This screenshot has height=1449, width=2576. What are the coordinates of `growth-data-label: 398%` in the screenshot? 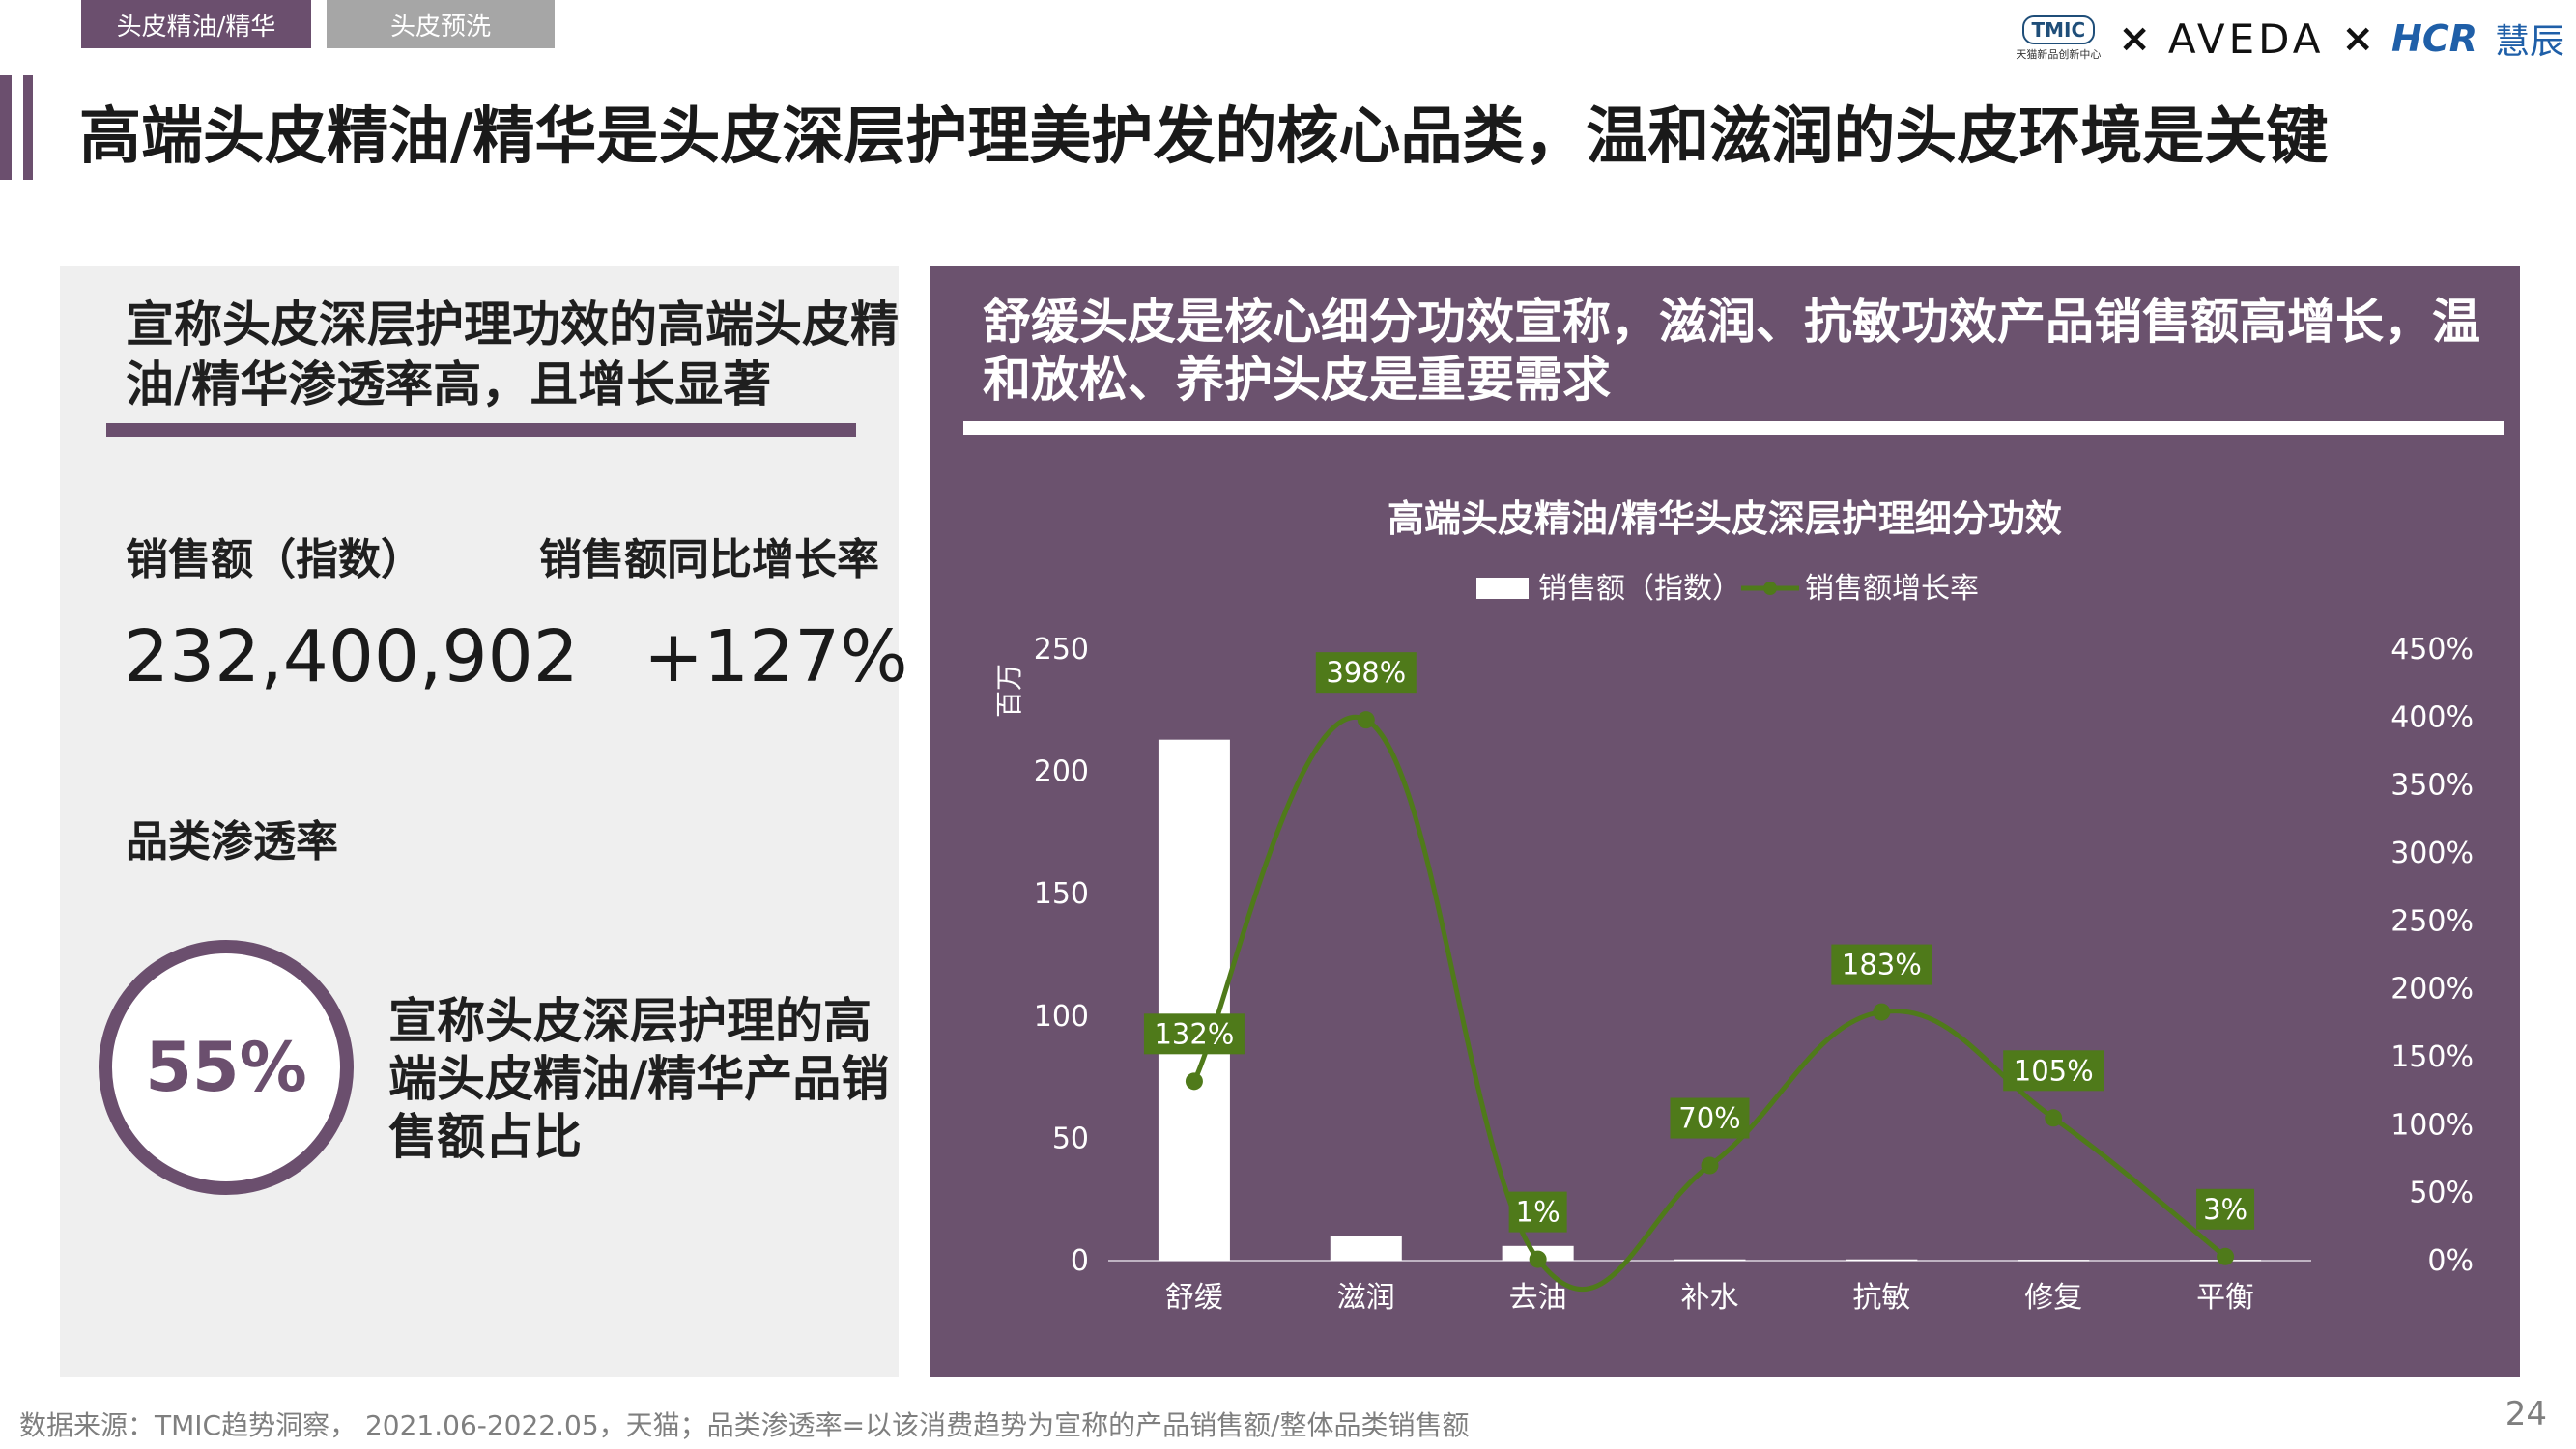 It's located at (1366, 672).